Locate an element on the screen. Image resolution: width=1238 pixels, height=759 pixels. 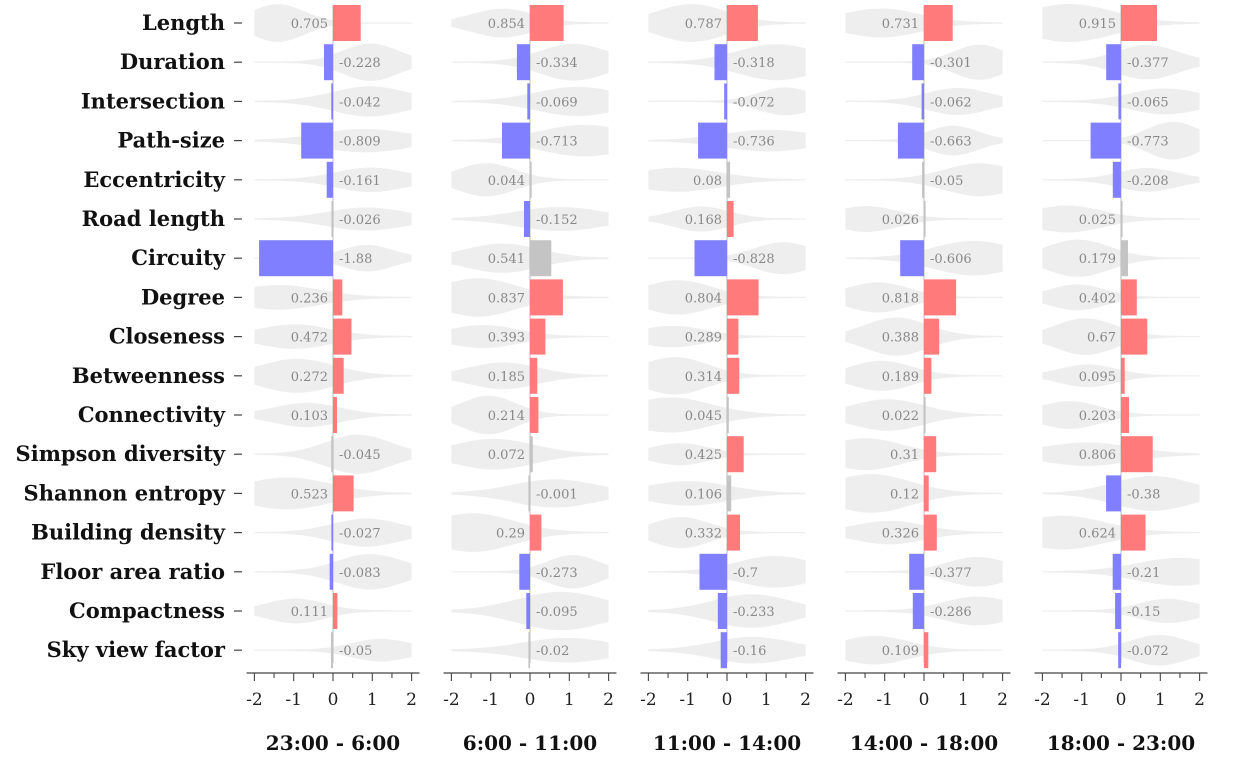
value-label: 0.332 is located at coordinates (703, 534).